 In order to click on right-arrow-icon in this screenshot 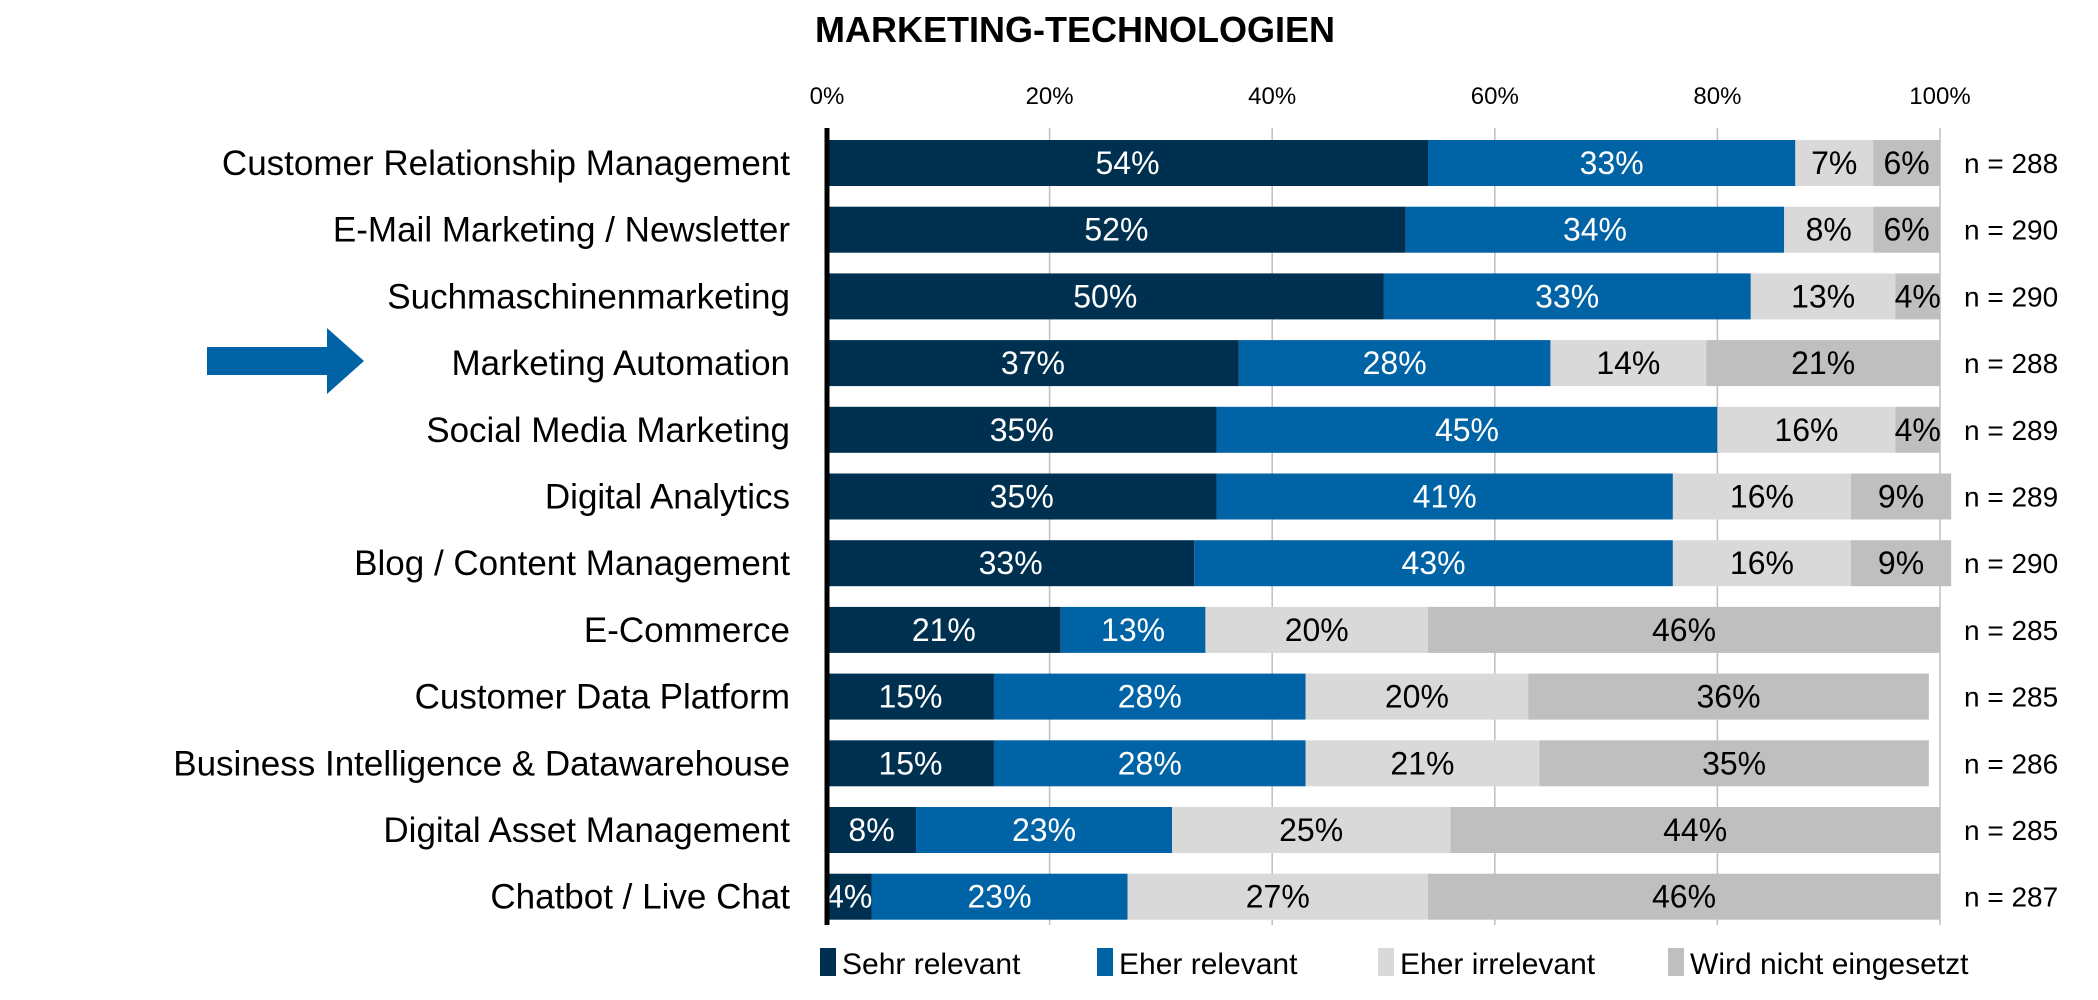, I will do `click(285, 361)`.